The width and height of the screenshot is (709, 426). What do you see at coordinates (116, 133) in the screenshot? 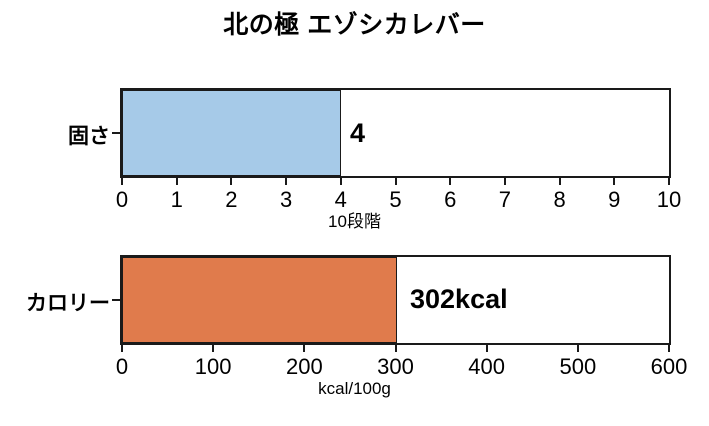
I see `category-tick-hardness` at bounding box center [116, 133].